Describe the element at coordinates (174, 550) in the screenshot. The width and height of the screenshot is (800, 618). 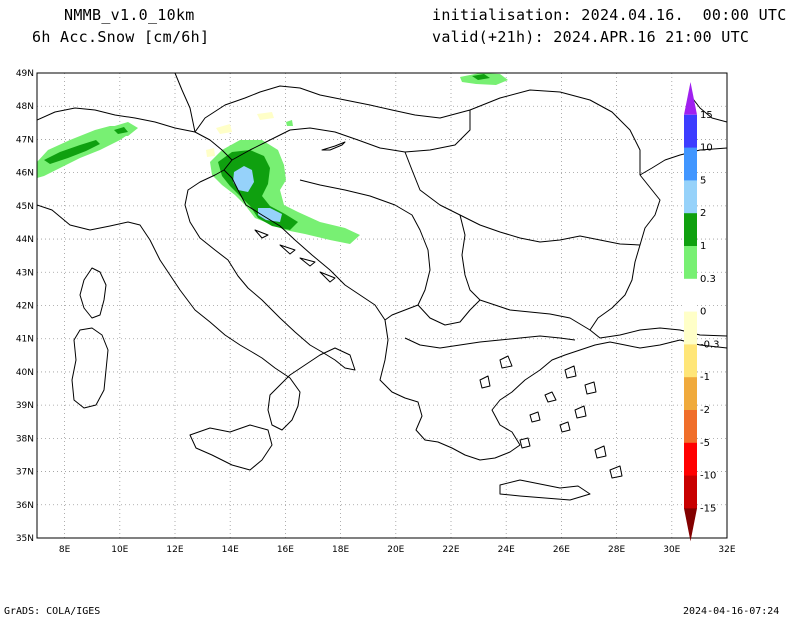
I see `longitude-tick-label: 12E` at that location.